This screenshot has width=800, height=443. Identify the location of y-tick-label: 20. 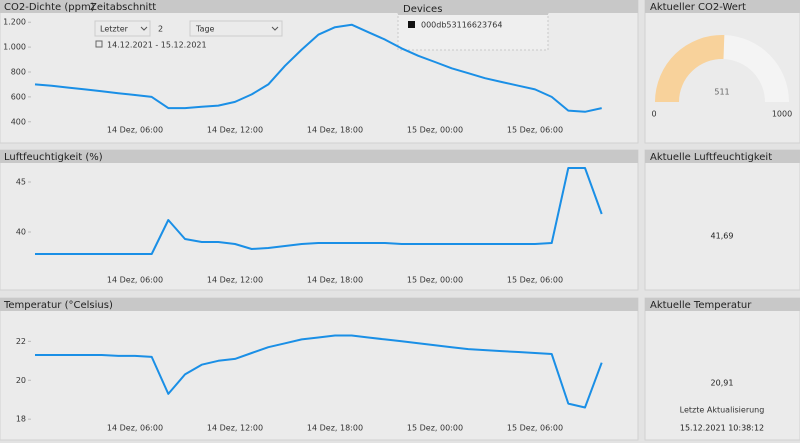
(21, 380).